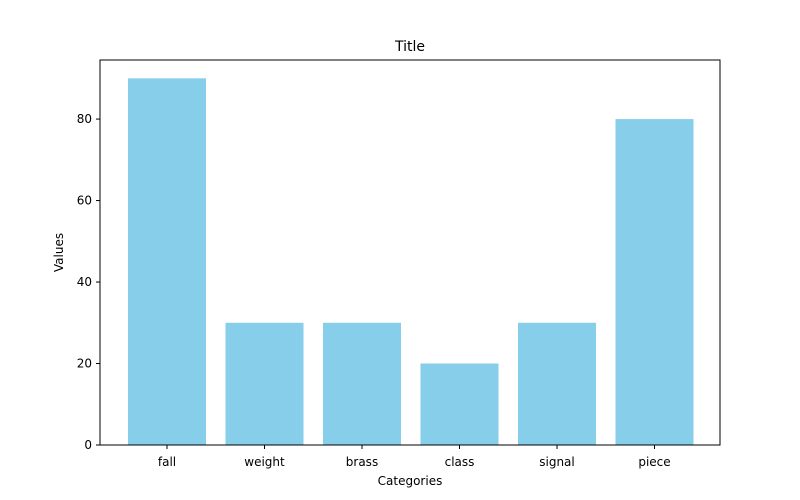  I want to click on chart-title: Title, so click(409, 47).